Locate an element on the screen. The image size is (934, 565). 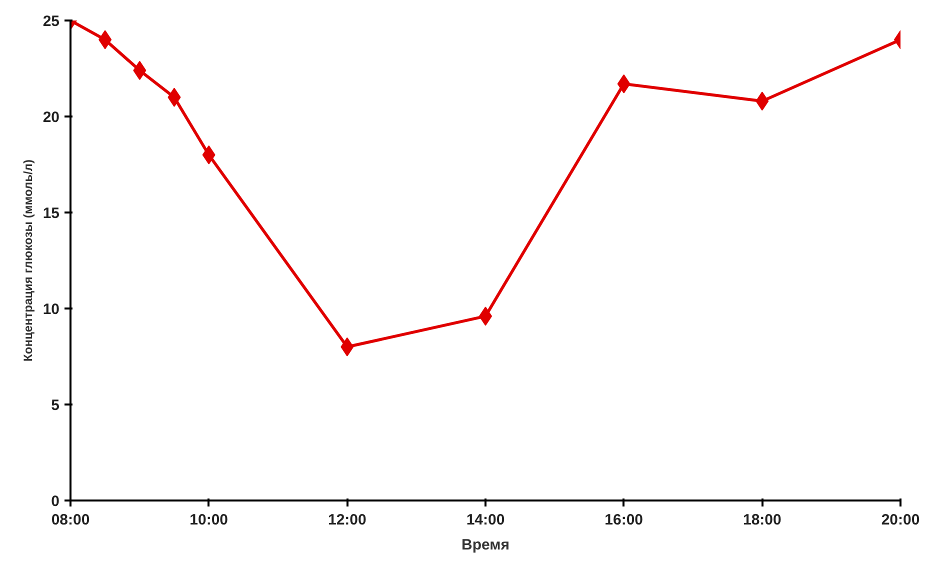
x-axis-title: Время is located at coordinates (486, 545).